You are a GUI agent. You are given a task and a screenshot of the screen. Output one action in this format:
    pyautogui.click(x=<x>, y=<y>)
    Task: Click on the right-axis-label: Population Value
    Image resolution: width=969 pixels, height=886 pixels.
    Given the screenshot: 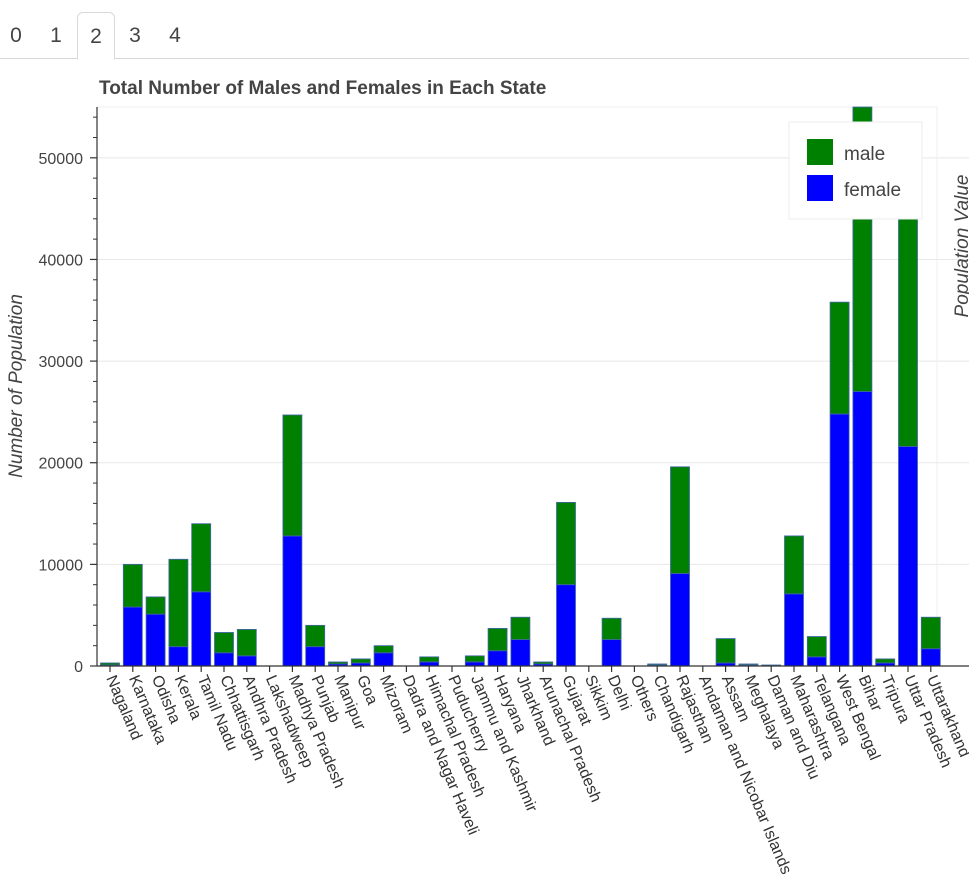 What is the action you would take?
    pyautogui.click(x=960, y=246)
    